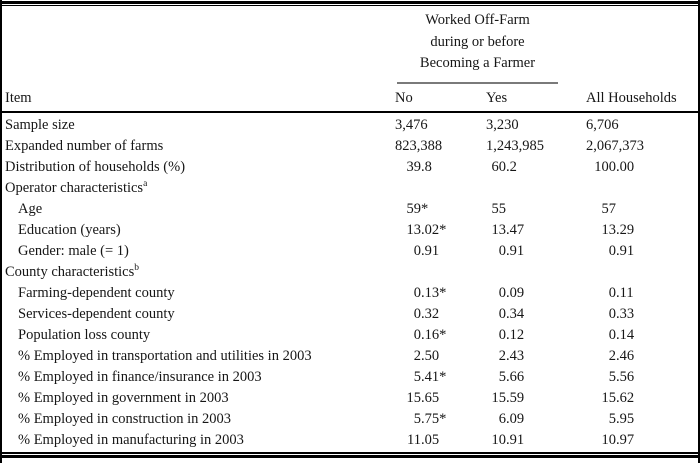 The width and height of the screenshot is (700, 463). Describe the element at coordinates (96, 313) in the screenshot. I see `row-label-text: Services-dependent county` at that location.